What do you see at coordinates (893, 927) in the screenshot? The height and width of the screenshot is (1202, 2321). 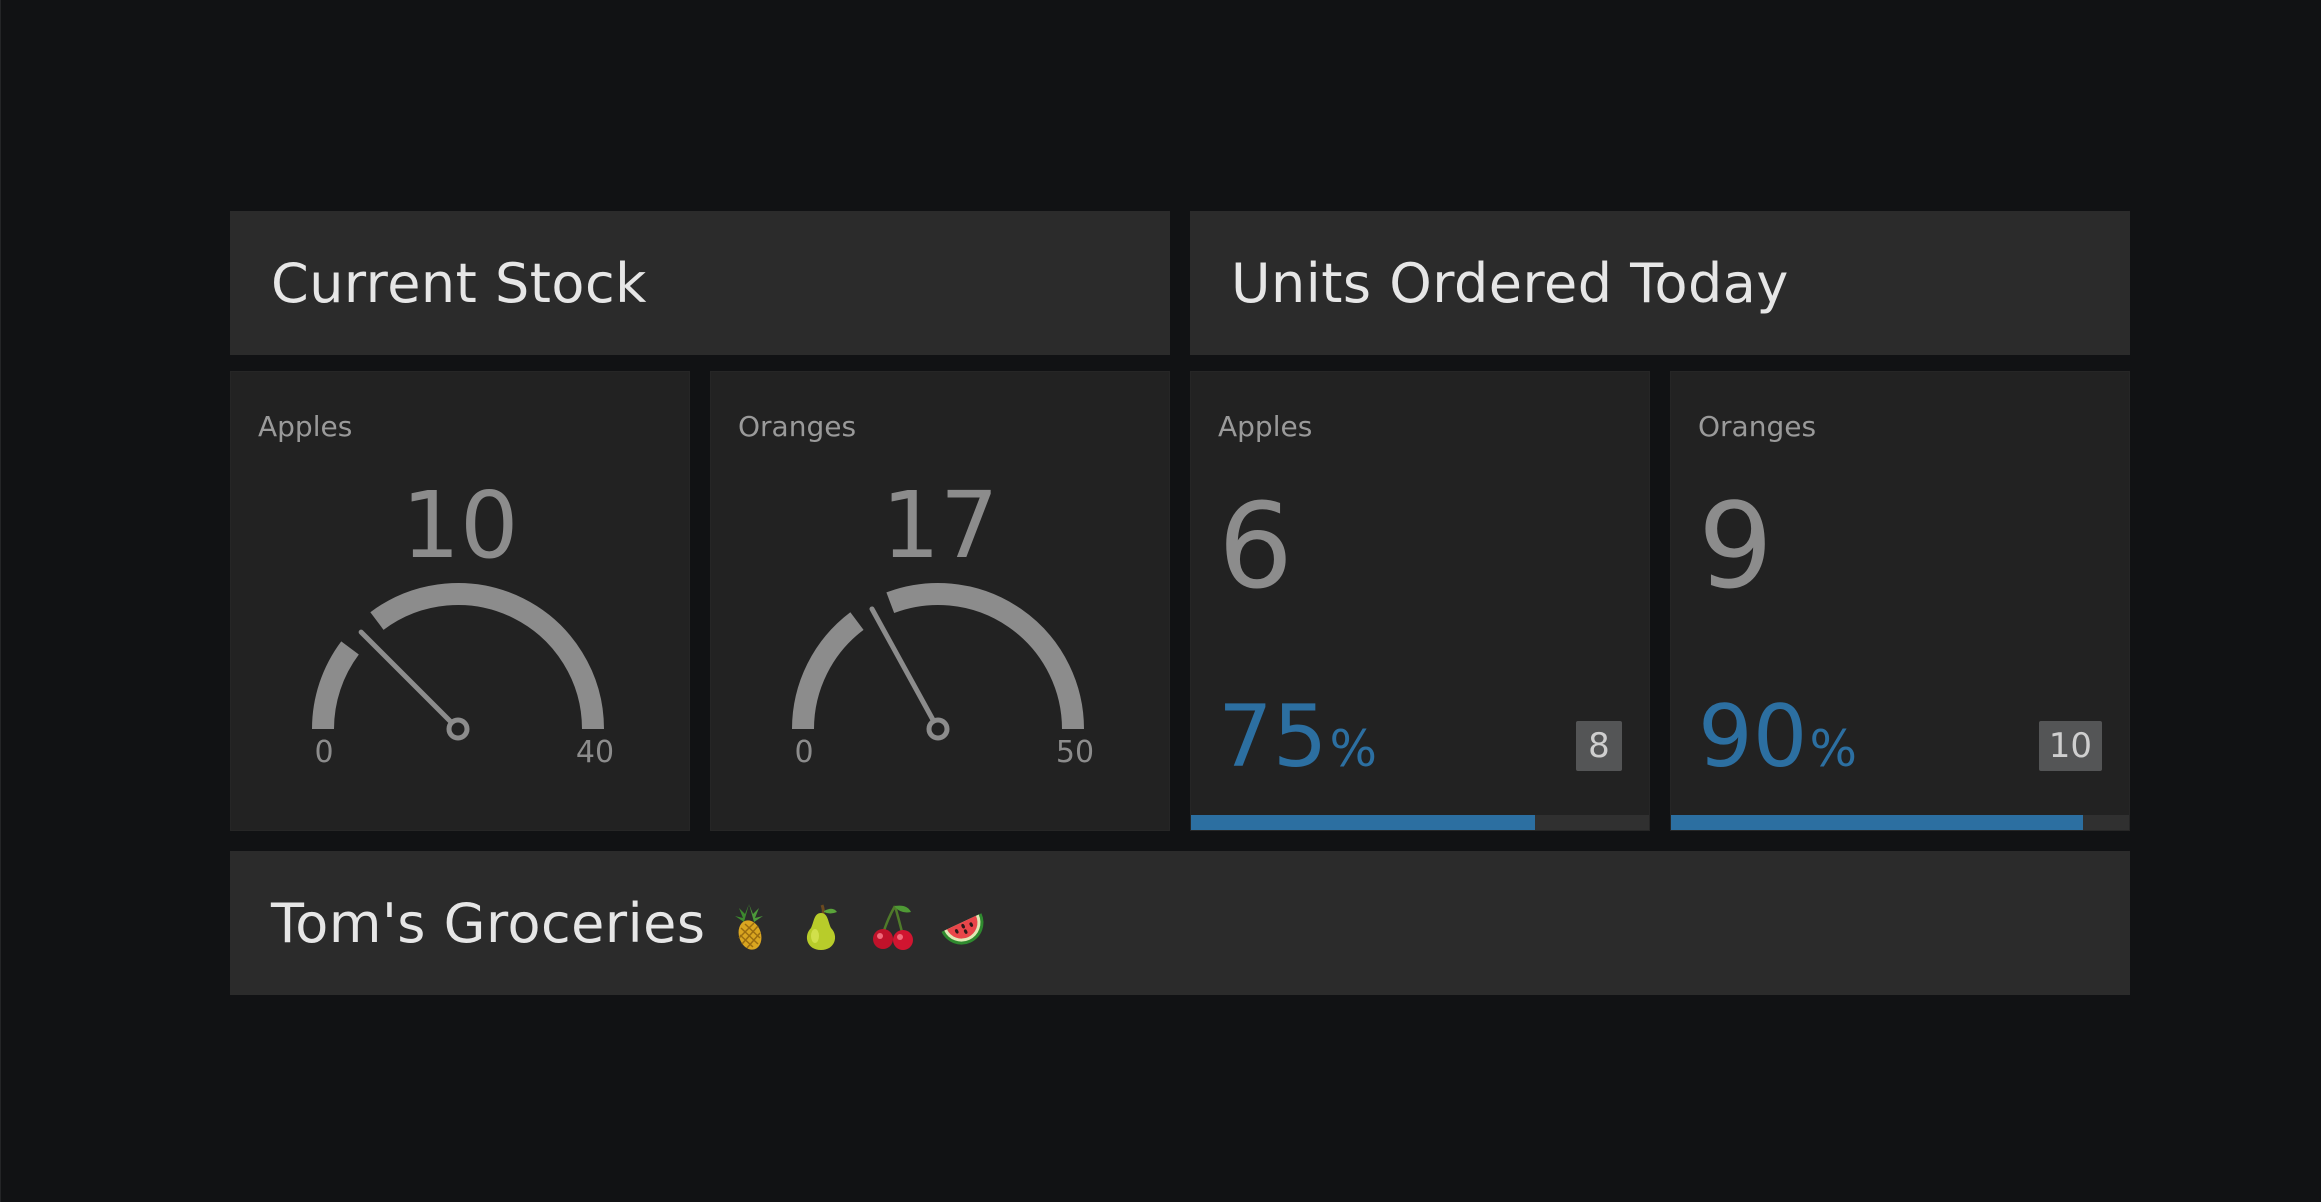 I see `cherries-icon` at bounding box center [893, 927].